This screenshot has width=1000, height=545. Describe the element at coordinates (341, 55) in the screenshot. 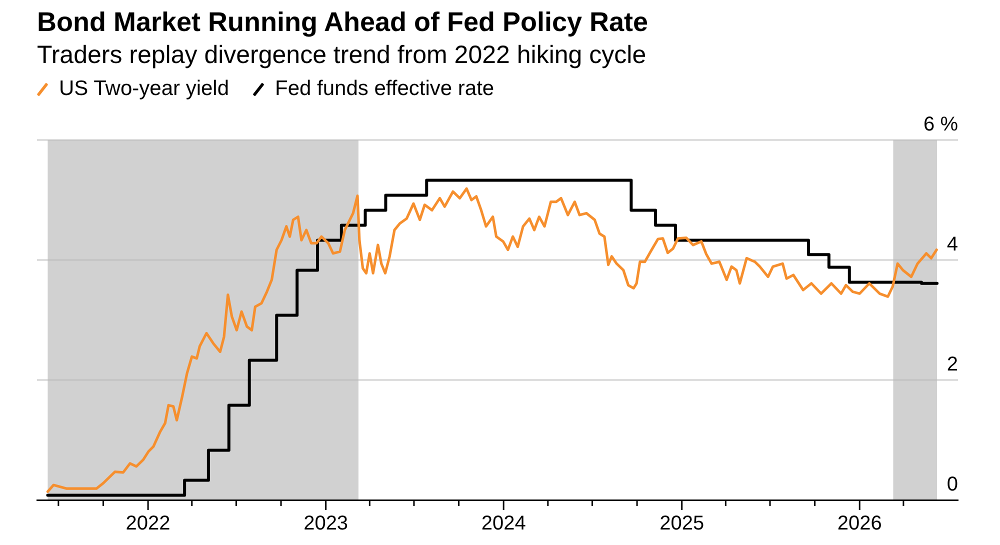

I see `chart-subtitle: Traders replay divergence trend from 2022 hiking cycle` at that location.